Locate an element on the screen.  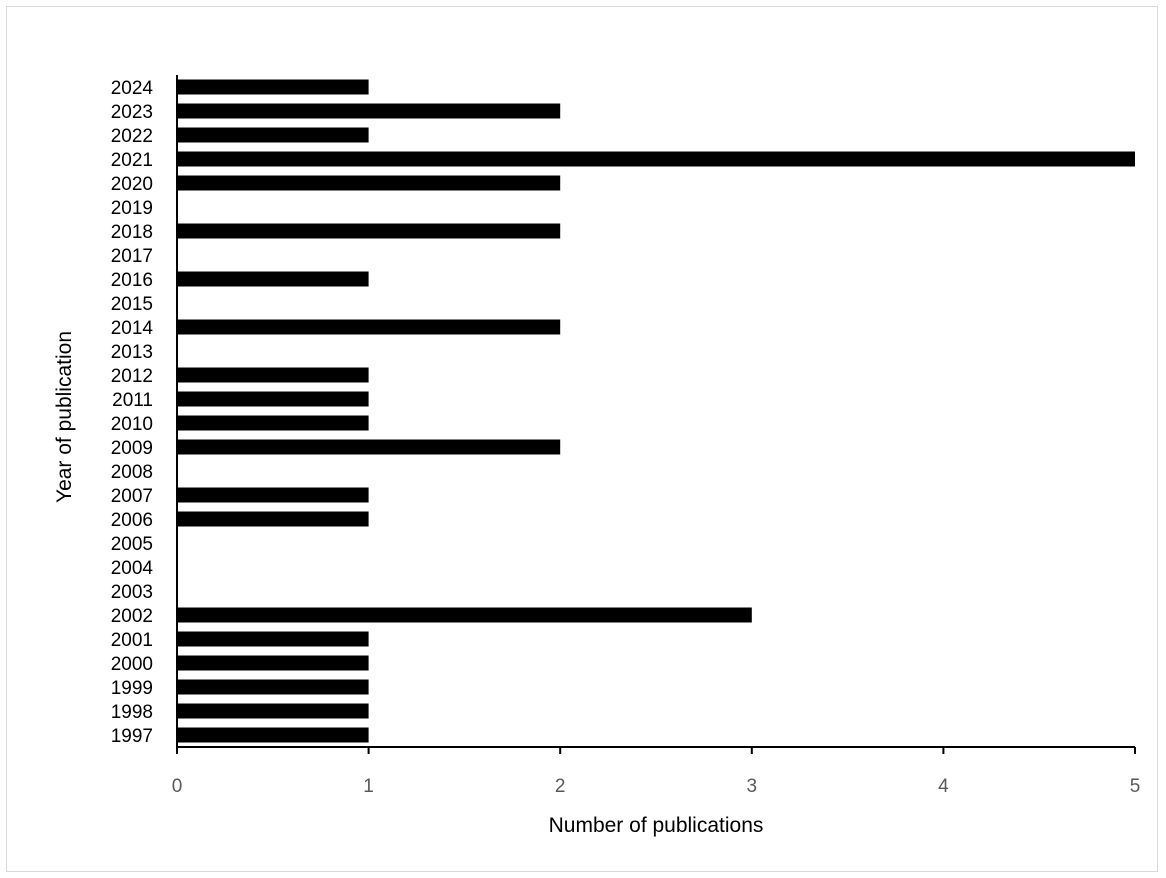
y-tick-label-2000: 2000 is located at coordinates (132, 664).